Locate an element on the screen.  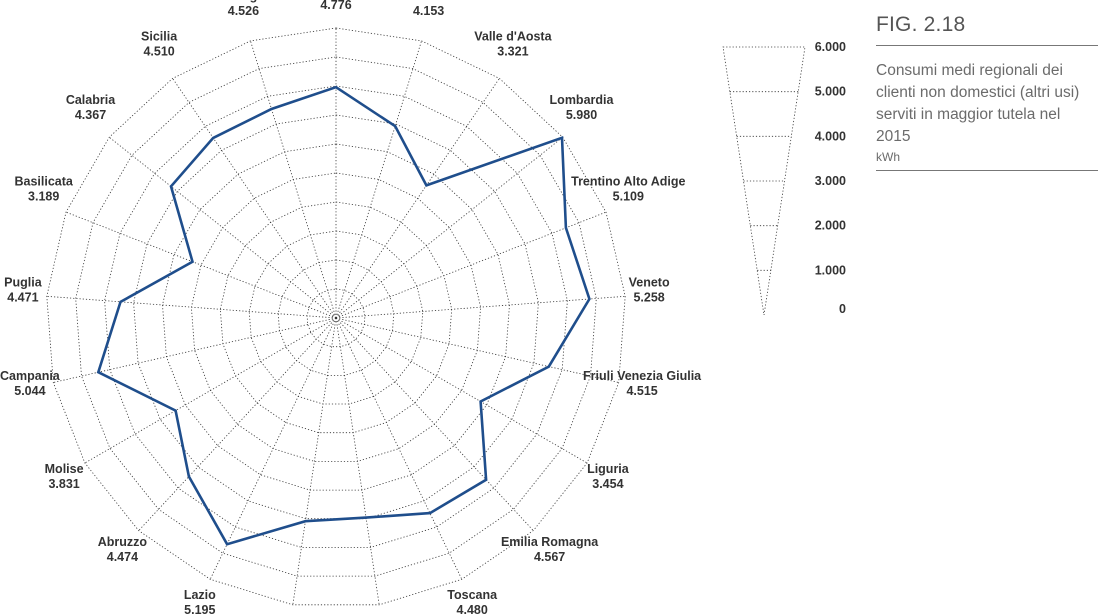
scale-tick-label: 3.000 is located at coordinates (830, 181).